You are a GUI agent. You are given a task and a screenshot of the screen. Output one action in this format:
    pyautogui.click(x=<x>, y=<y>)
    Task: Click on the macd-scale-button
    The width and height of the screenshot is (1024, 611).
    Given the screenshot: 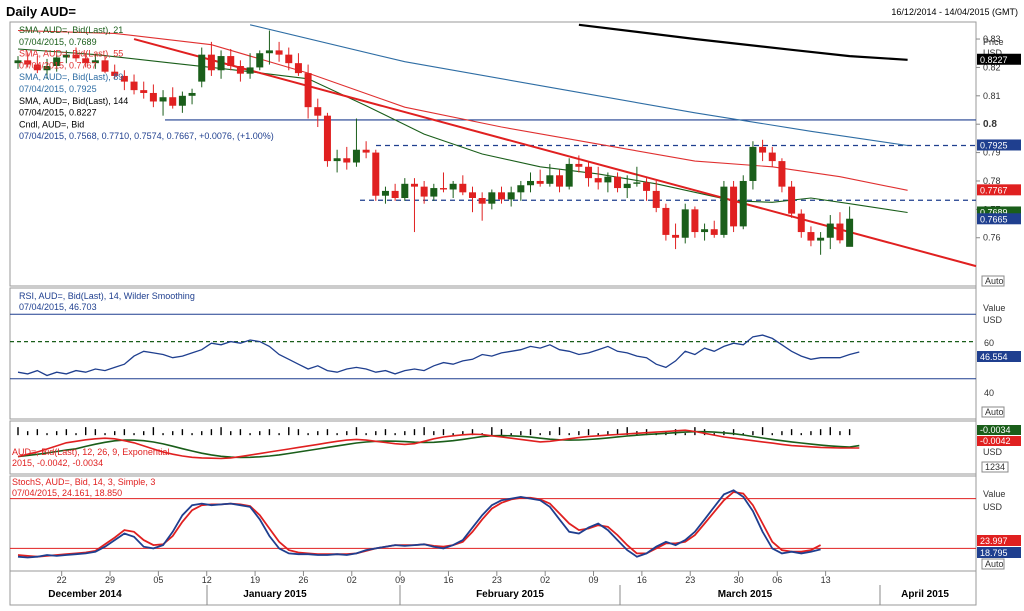 What is the action you would take?
    pyautogui.click(x=995, y=467)
    